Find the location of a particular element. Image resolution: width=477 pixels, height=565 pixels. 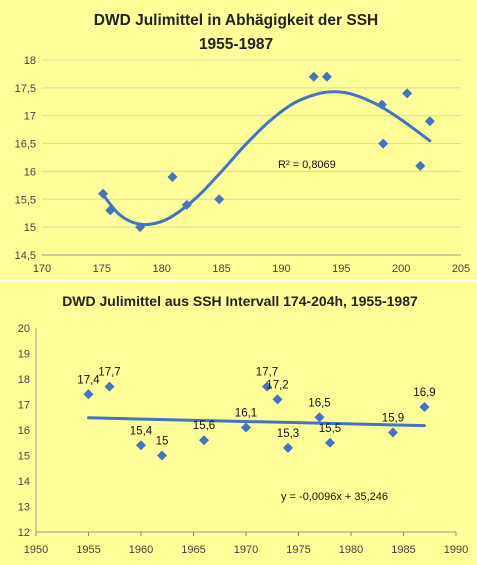

data-label: 15,9 is located at coordinates (393, 419).